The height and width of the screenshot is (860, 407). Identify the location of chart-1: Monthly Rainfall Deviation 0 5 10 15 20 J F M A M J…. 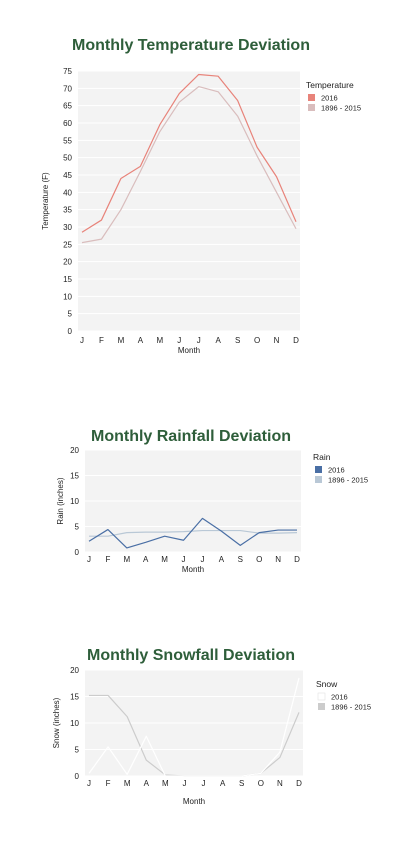
(212, 501).